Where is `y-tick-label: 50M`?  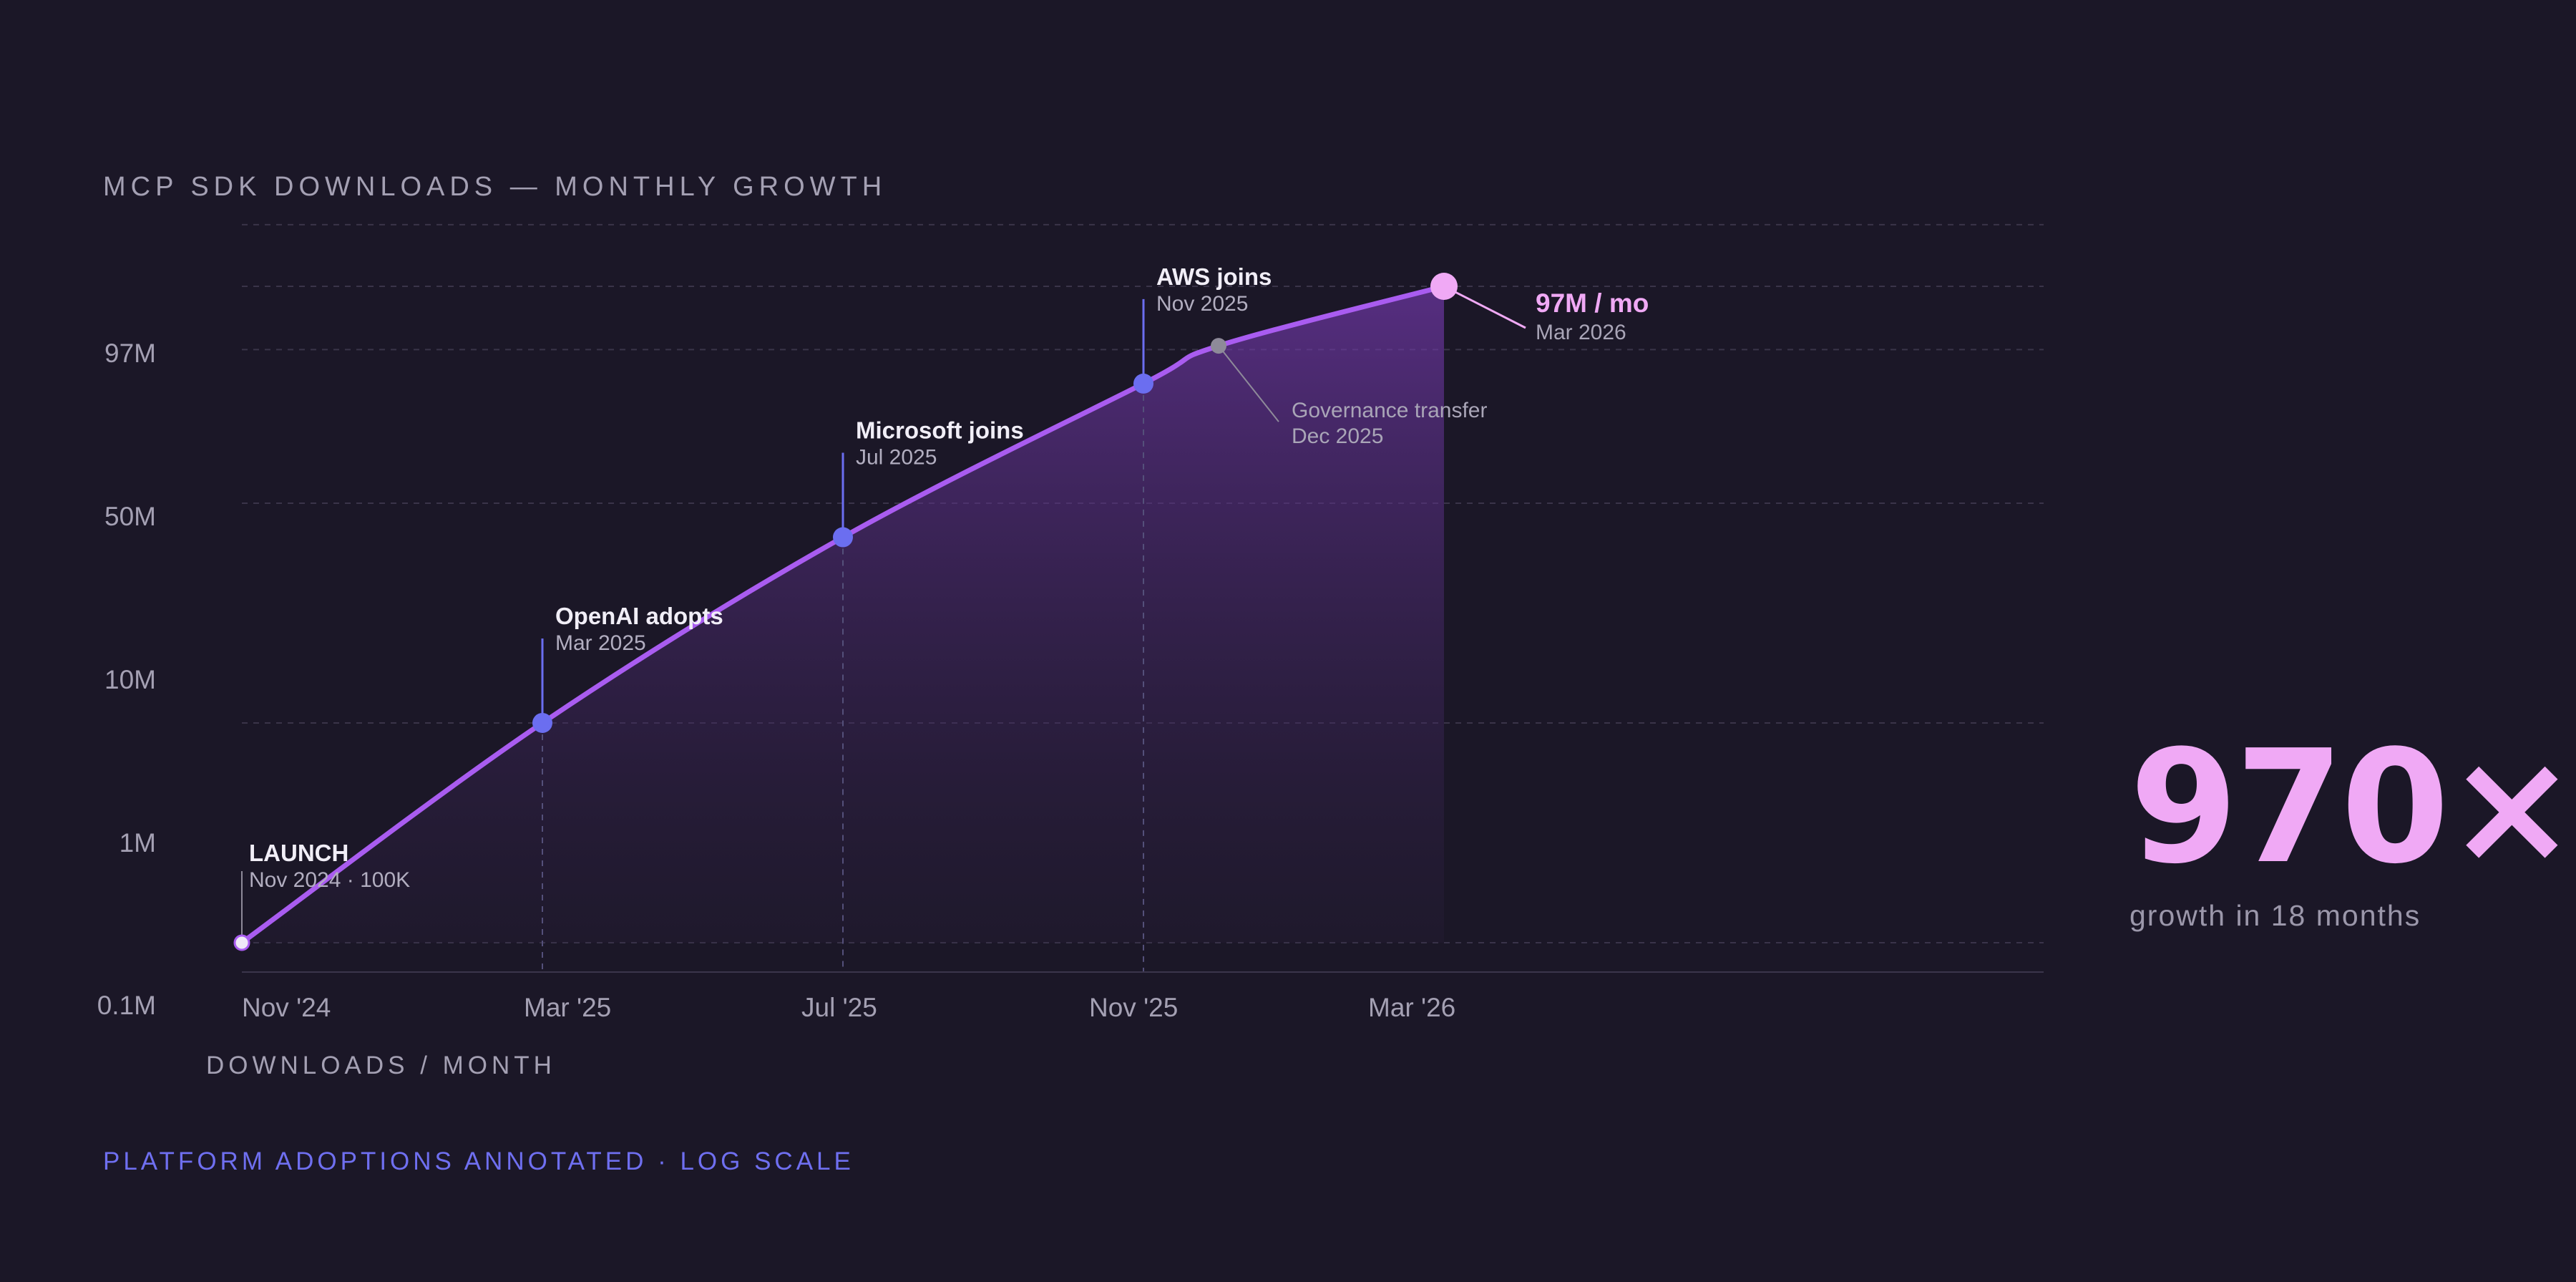 y-tick-label: 50M is located at coordinates (130, 517).